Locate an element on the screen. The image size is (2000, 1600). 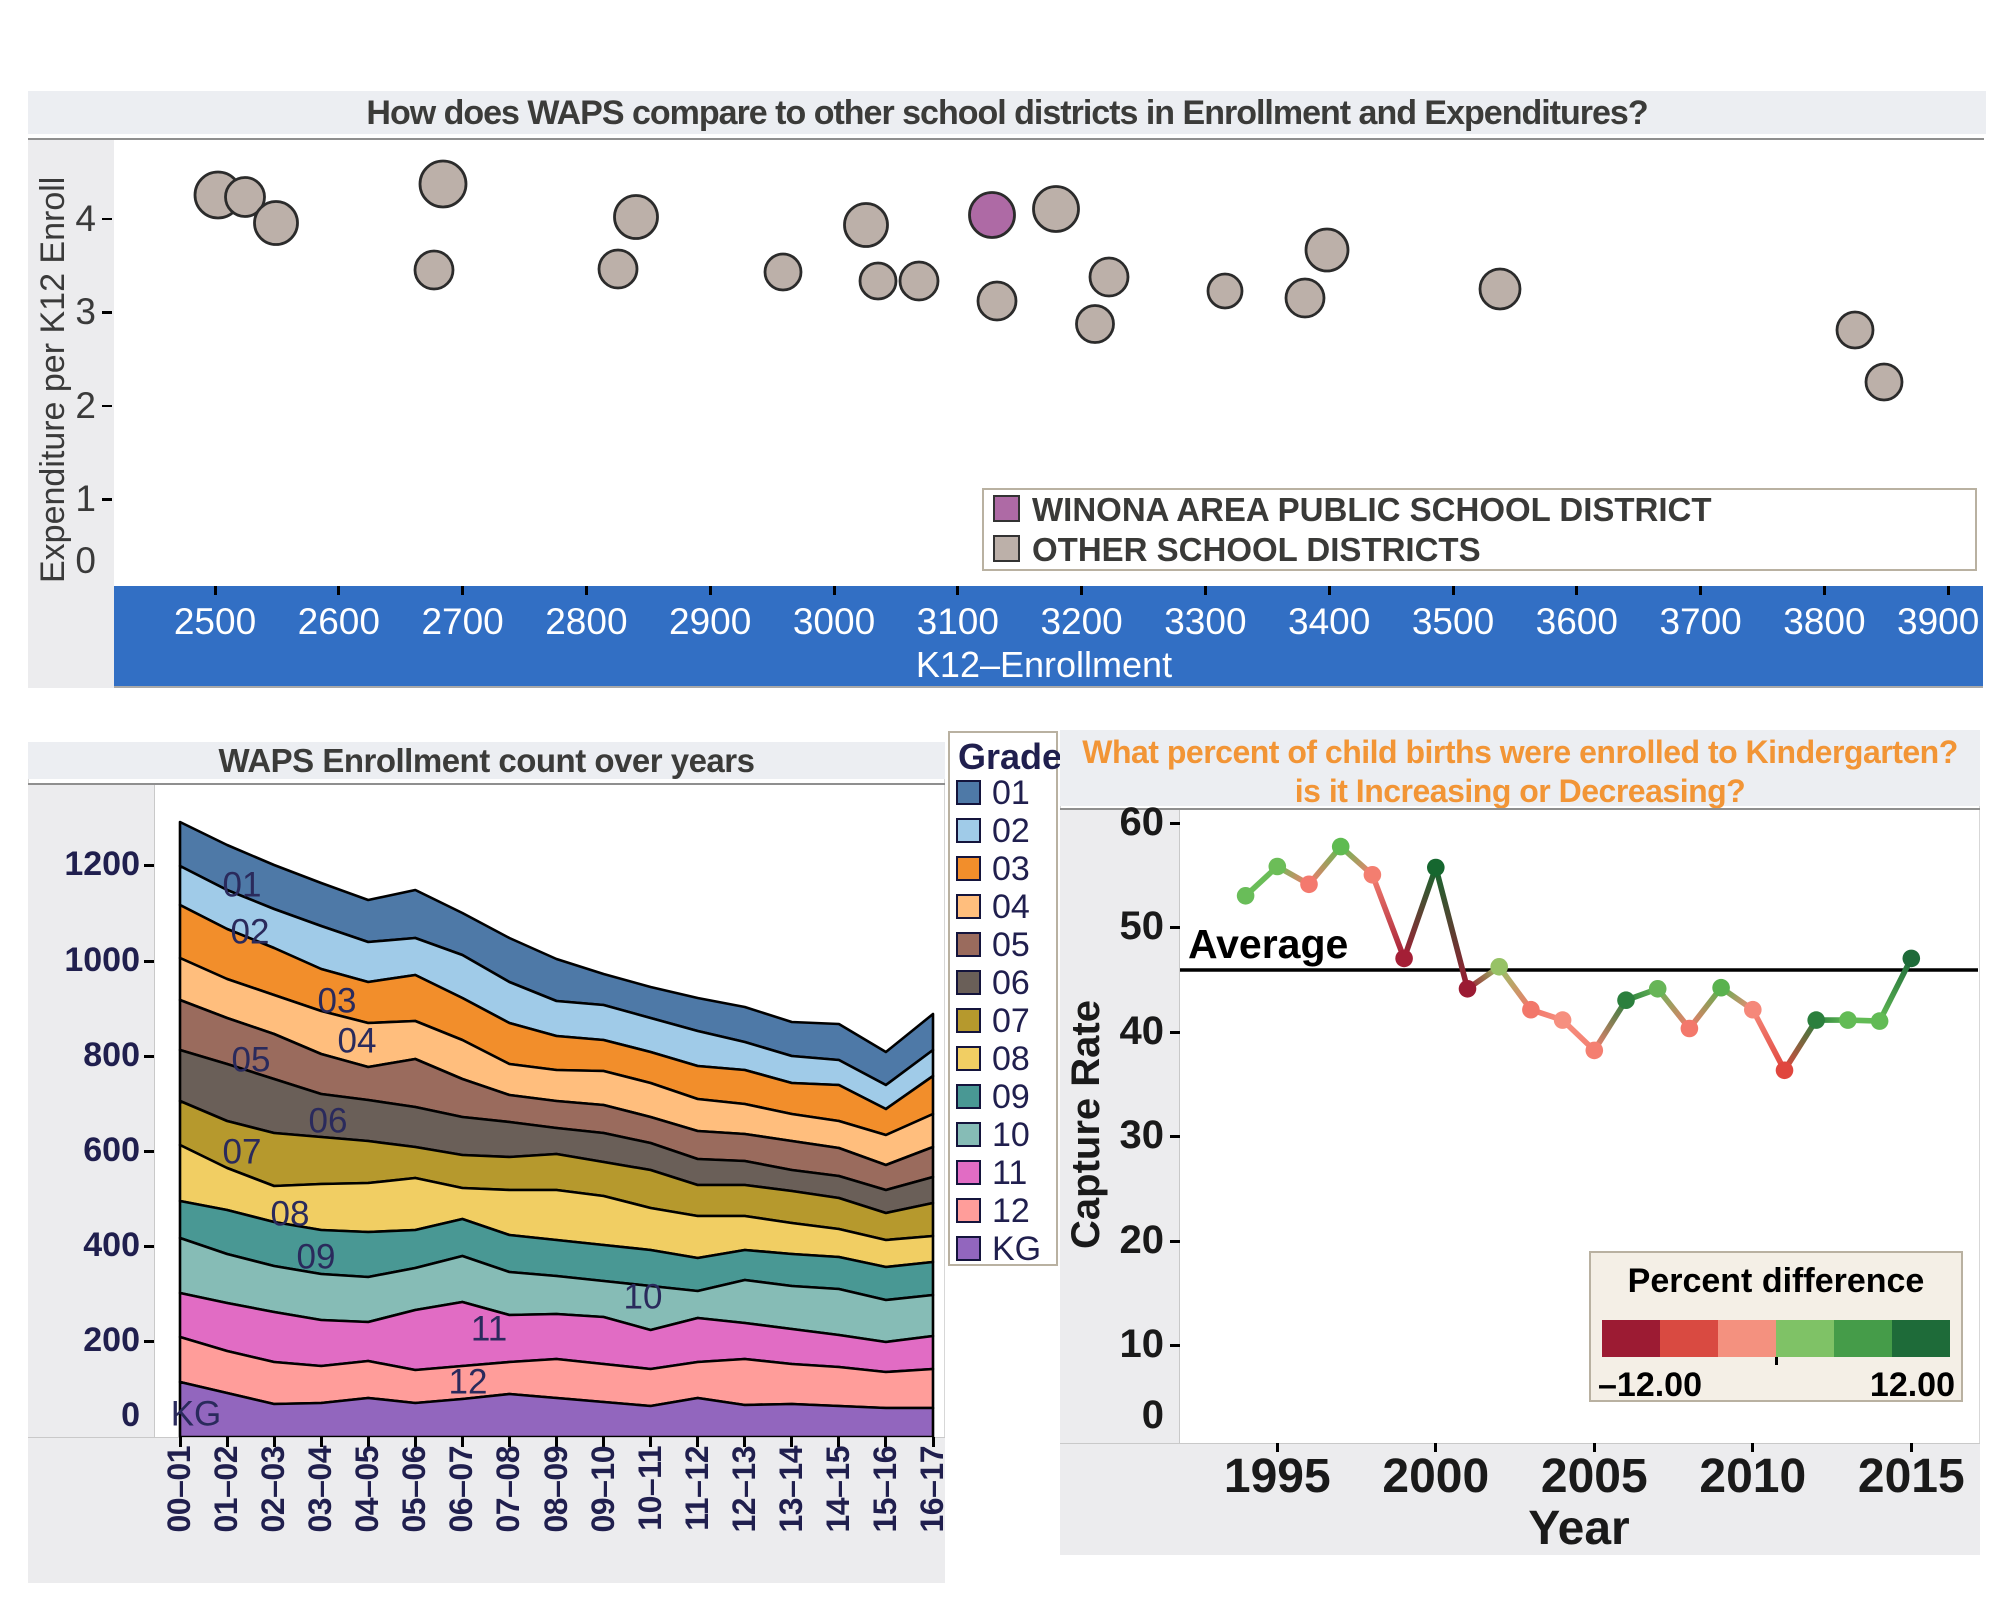
svg-text: 04 is located at coordinates (357, 1041).